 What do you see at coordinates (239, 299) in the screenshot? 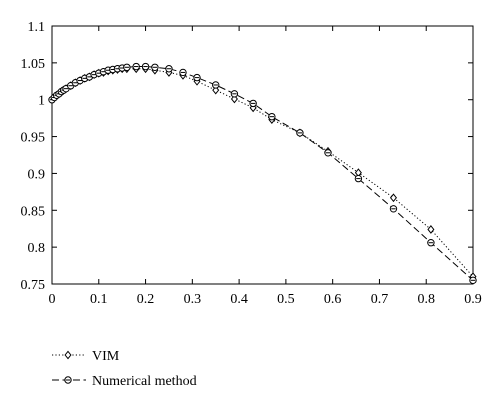
I see `x-tick-label: 0.4` at bounding box center [239, 299].